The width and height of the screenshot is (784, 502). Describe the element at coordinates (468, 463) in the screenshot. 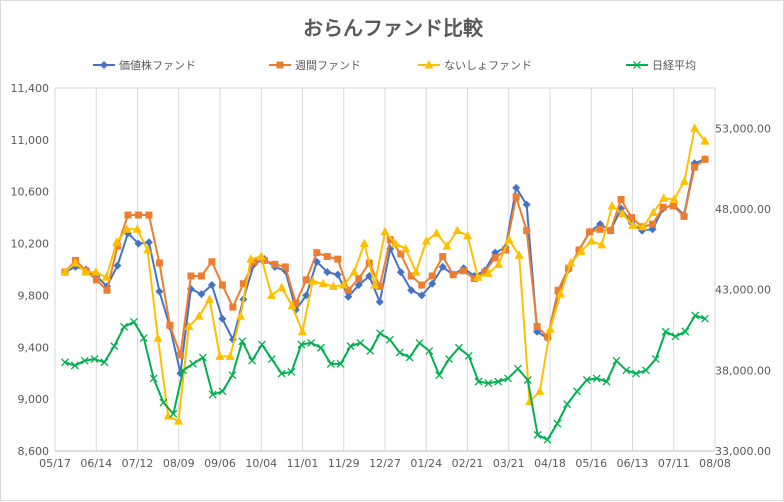

I see `x-tick-label: 02/21` at that location.